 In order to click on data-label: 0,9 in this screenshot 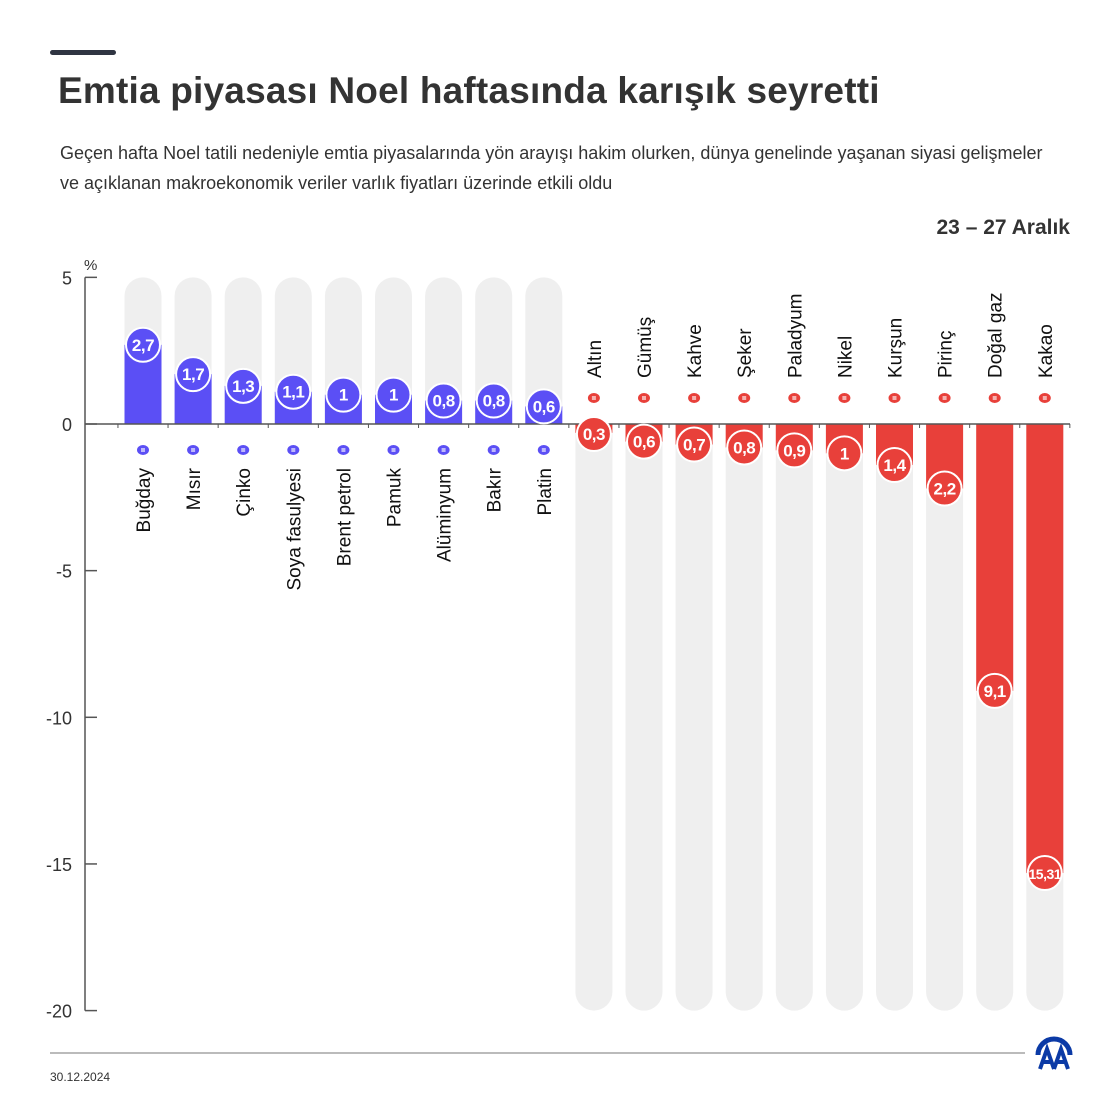, I will do `click(794, 450)`.